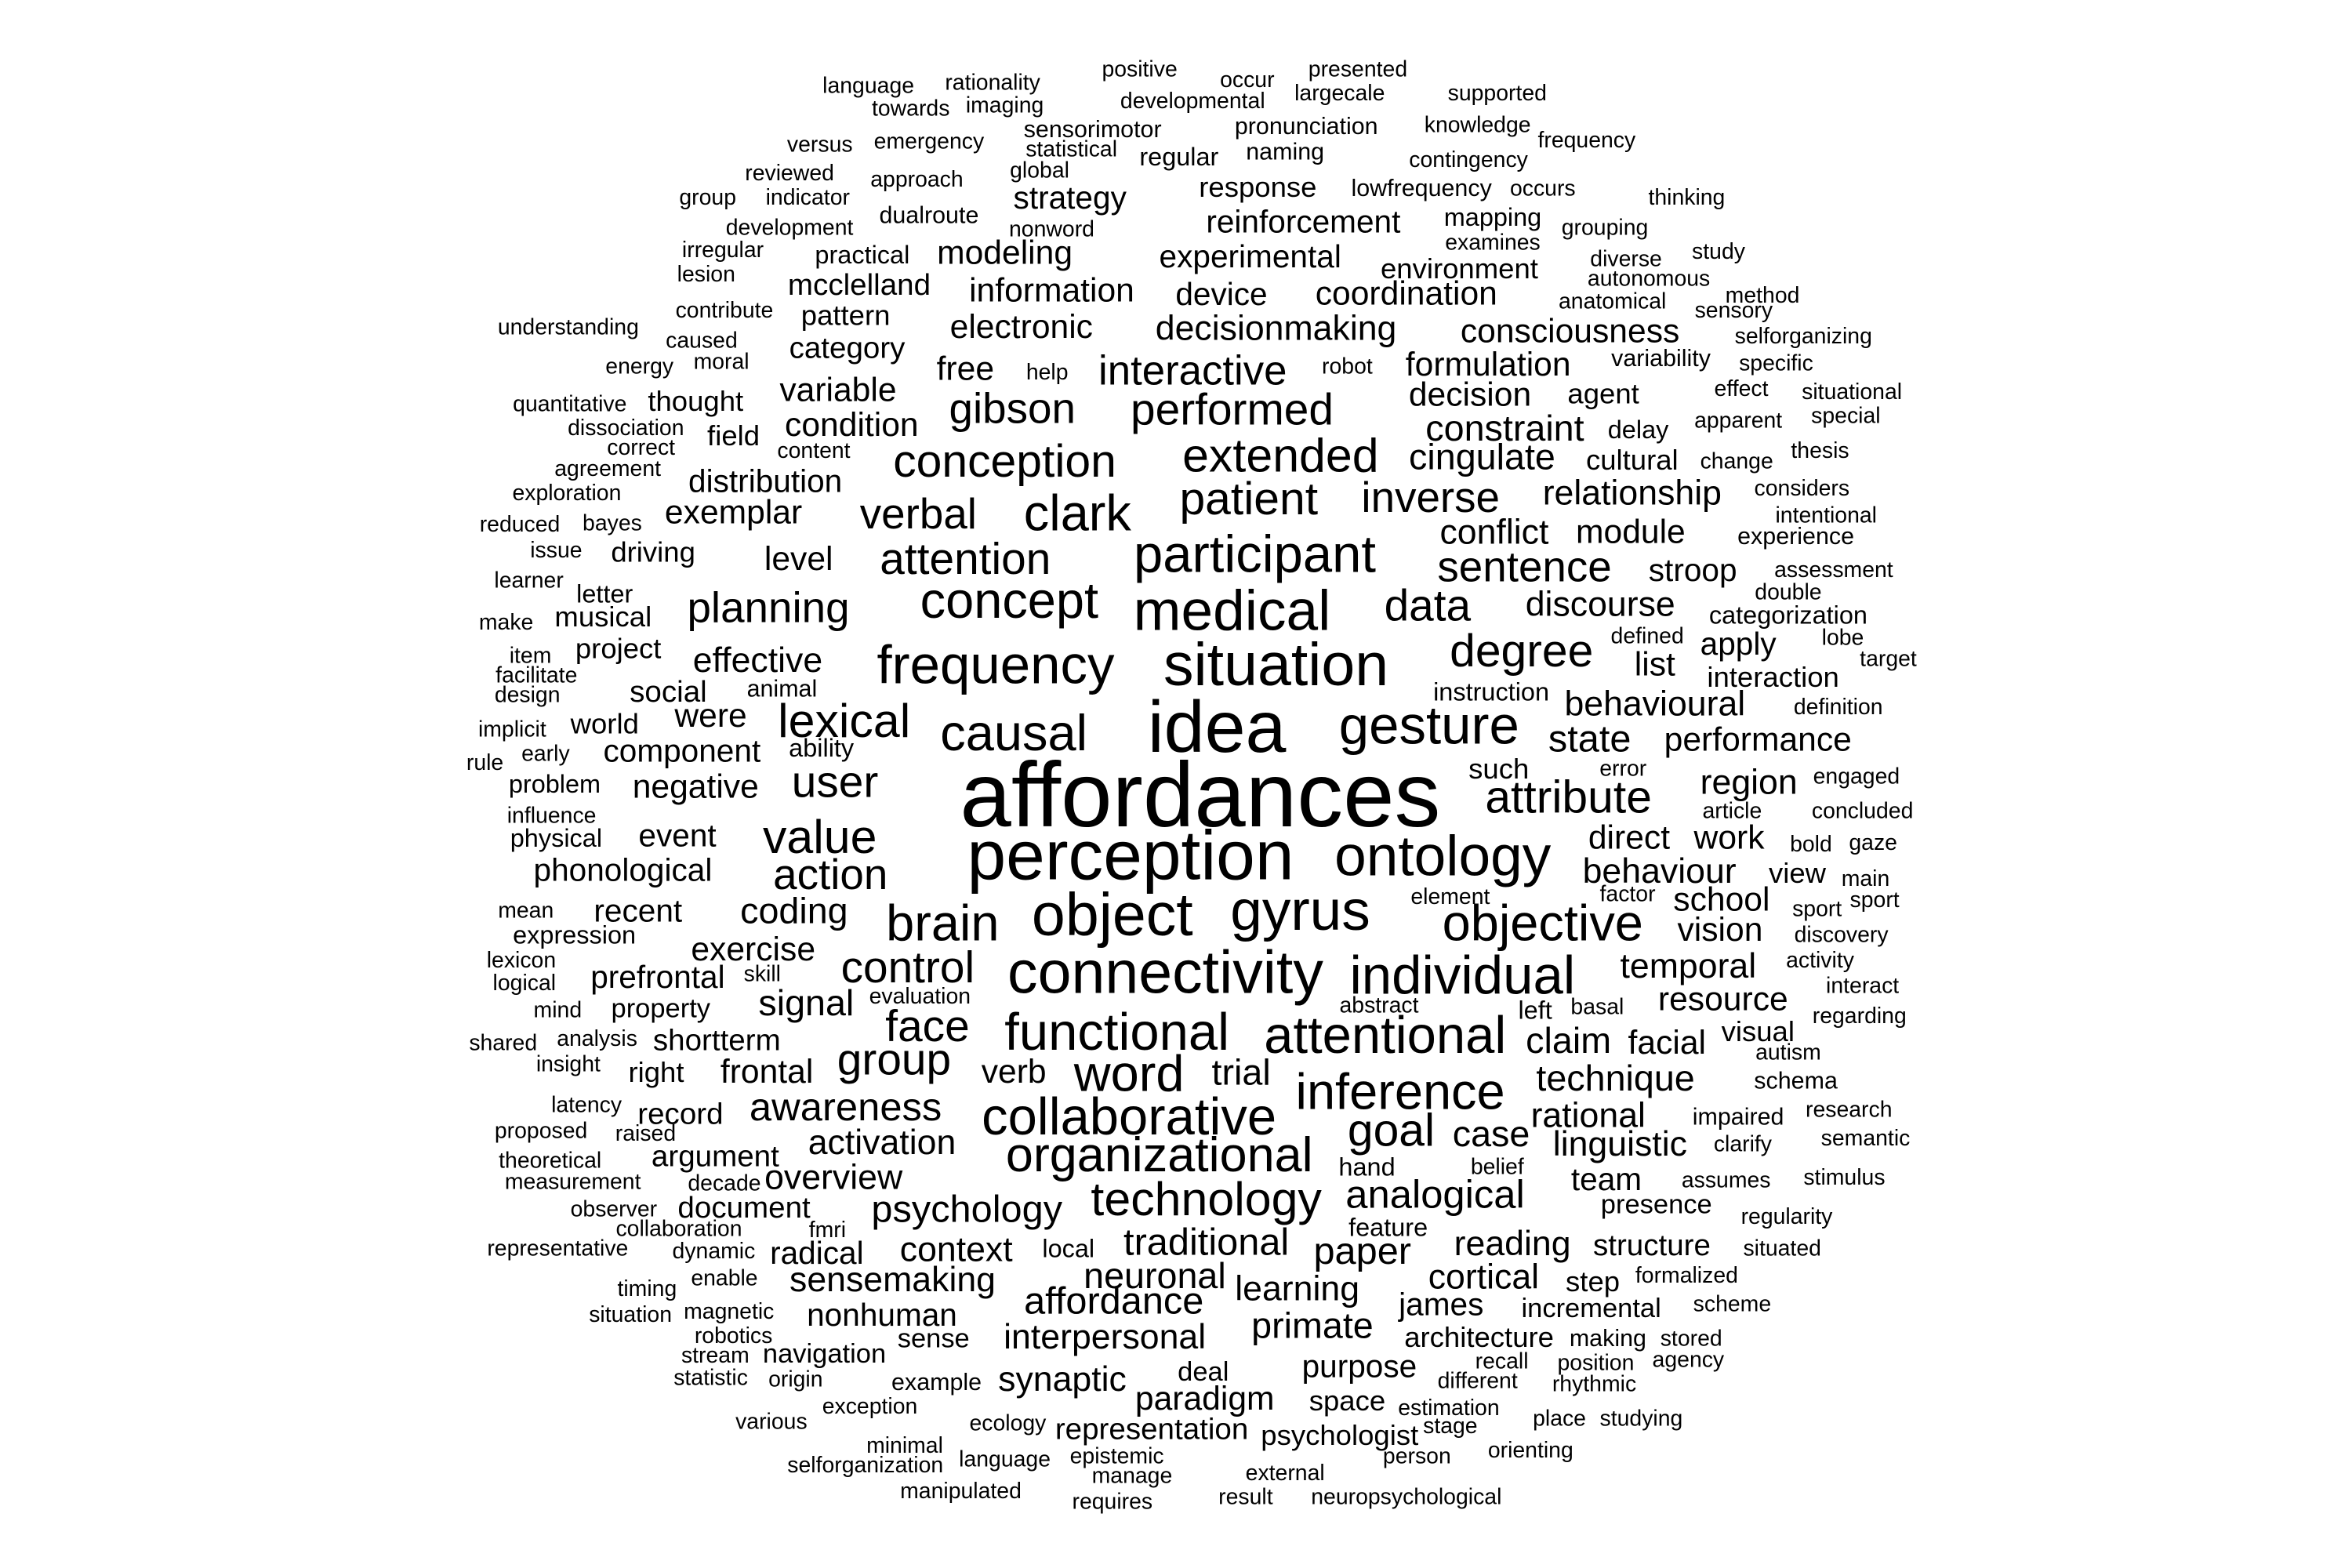 The height and width of the screenshot is (1568, 2352). What do you see at coordinates (733, 435) in the screenshot?
I see `word: field` at bounding box center [733, 435].